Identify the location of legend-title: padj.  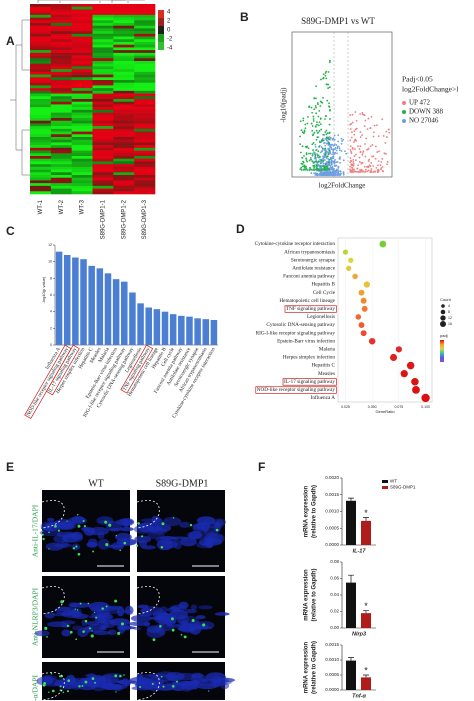
(444, 335).